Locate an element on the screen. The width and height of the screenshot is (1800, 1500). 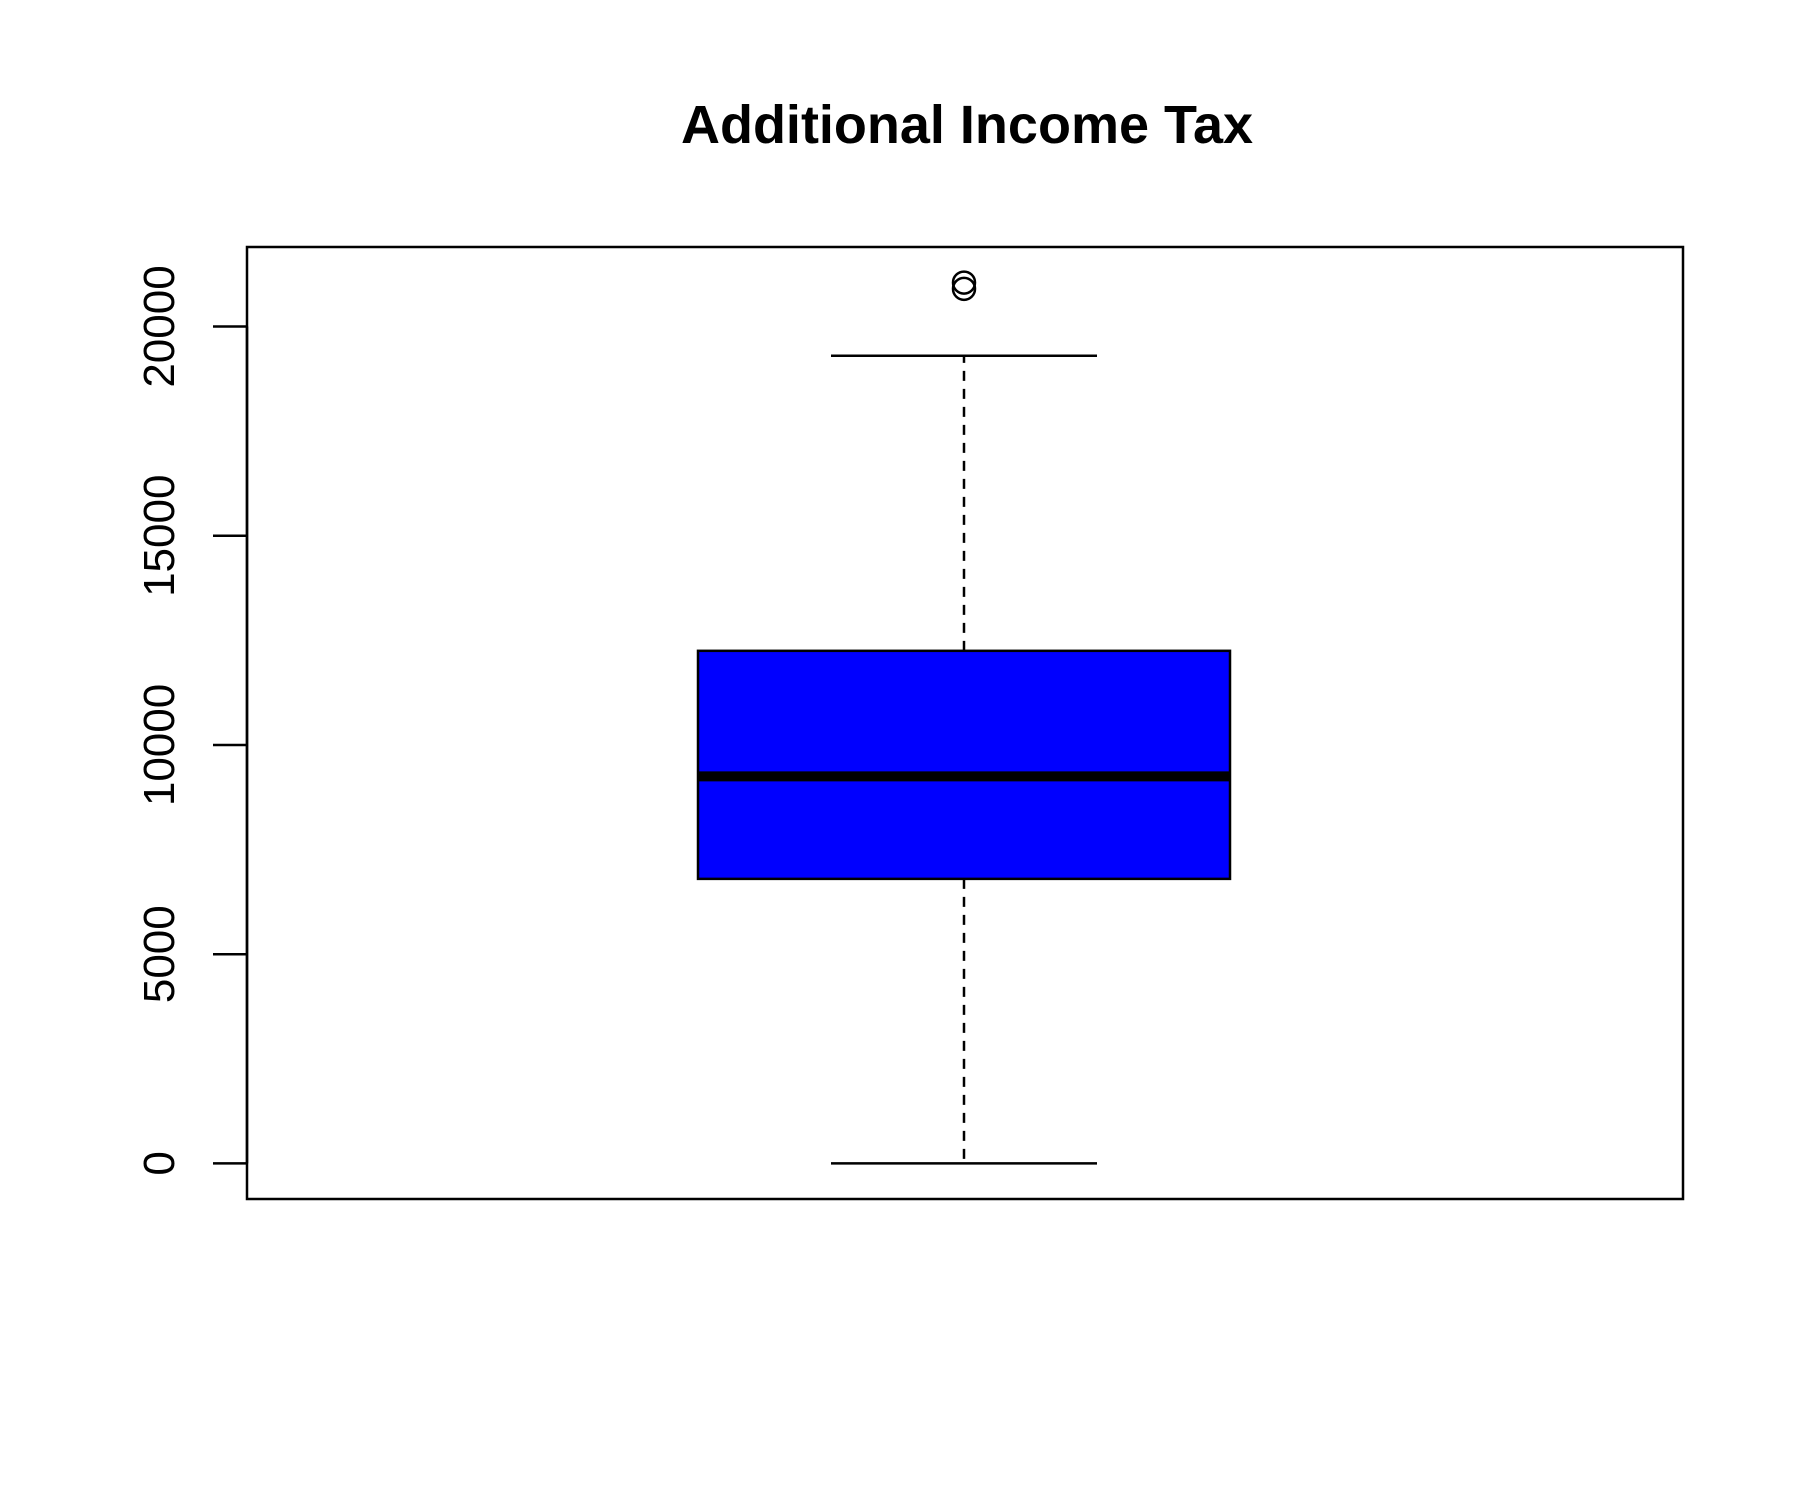
y-tick-label: 0 is located at coordinates (159, 1163).